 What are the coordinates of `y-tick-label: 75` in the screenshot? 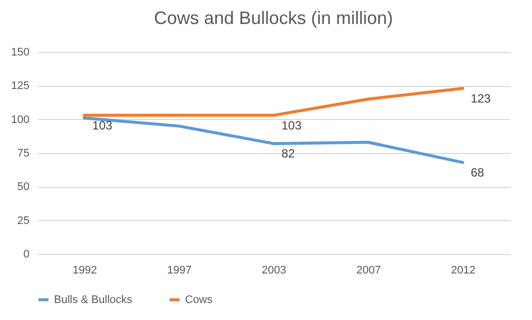 It's located at (23, 154).